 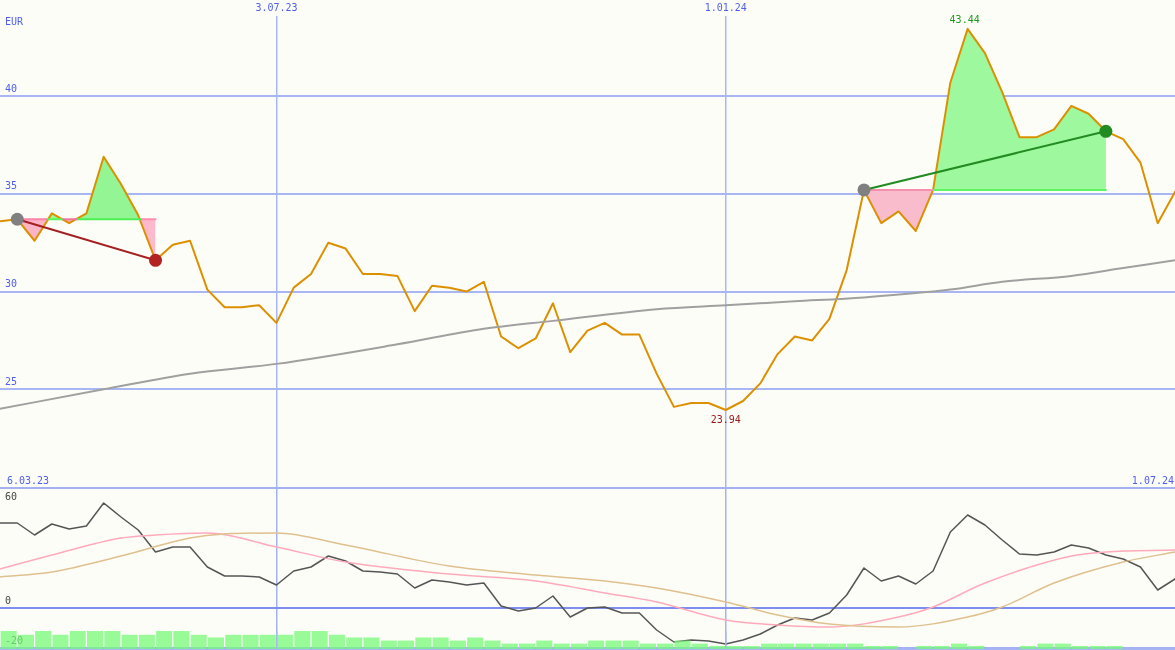 What do you see at coordinates (725, 7) in the screenshot?
I see `x-tick-label: 1.01.24` at bounding box center [725, 7].